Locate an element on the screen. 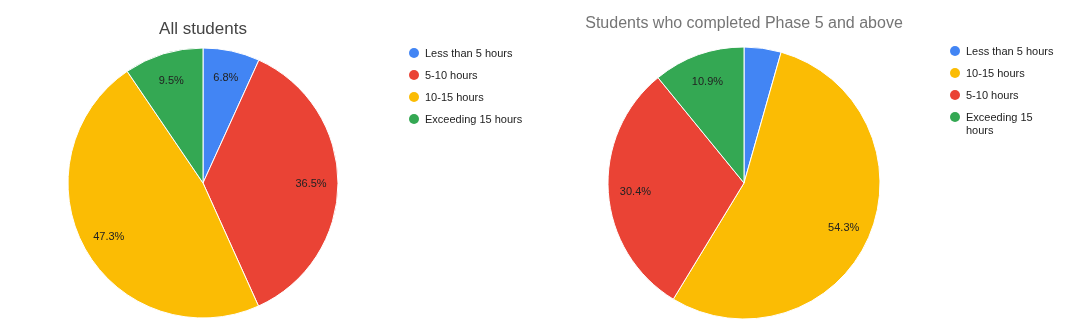  data-label: 9.5% is located at coordinates (171, 79).